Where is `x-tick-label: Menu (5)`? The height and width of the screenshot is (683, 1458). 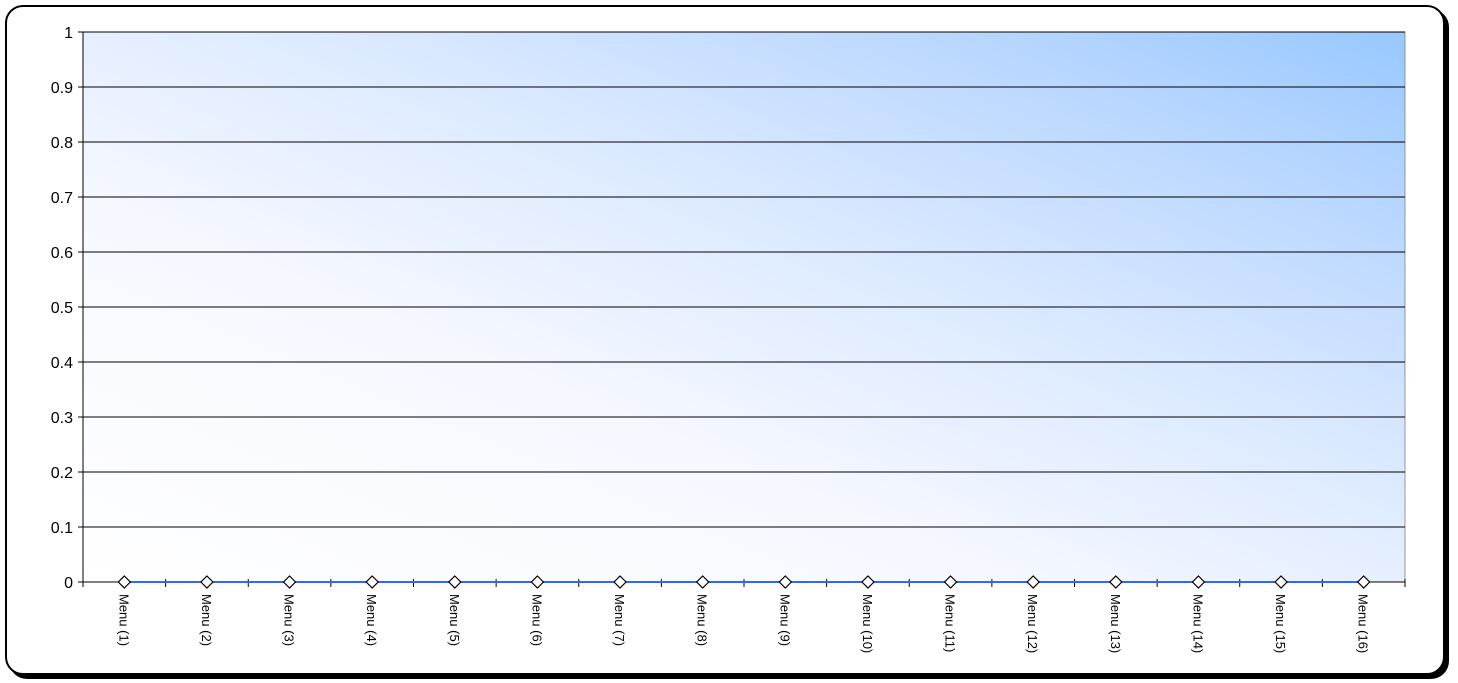
x-tick-label: Menu (5) is located at coordinates (454, 620).